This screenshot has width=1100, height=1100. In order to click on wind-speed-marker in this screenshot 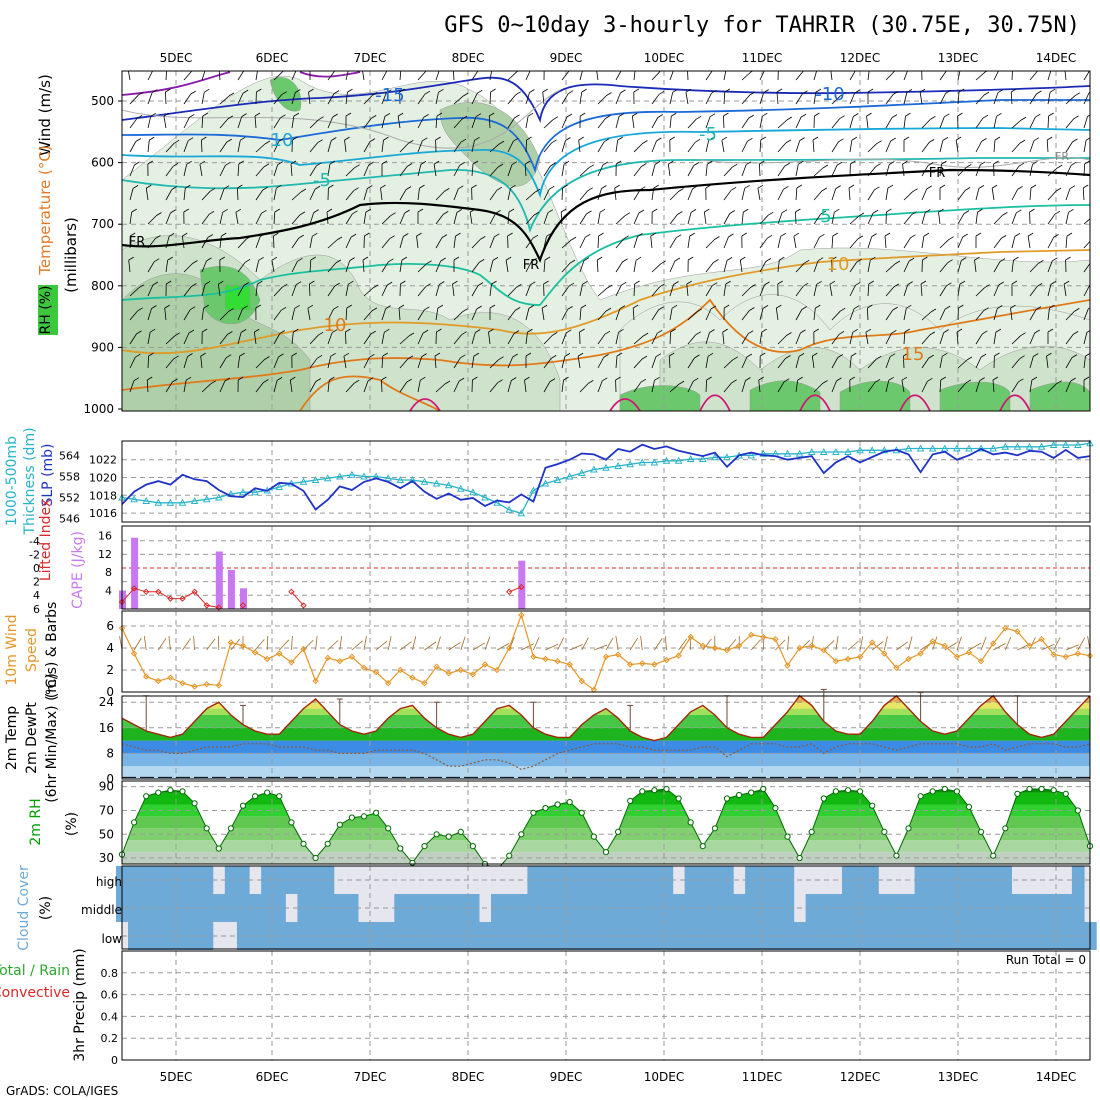, I will do `click(255, 652)`.